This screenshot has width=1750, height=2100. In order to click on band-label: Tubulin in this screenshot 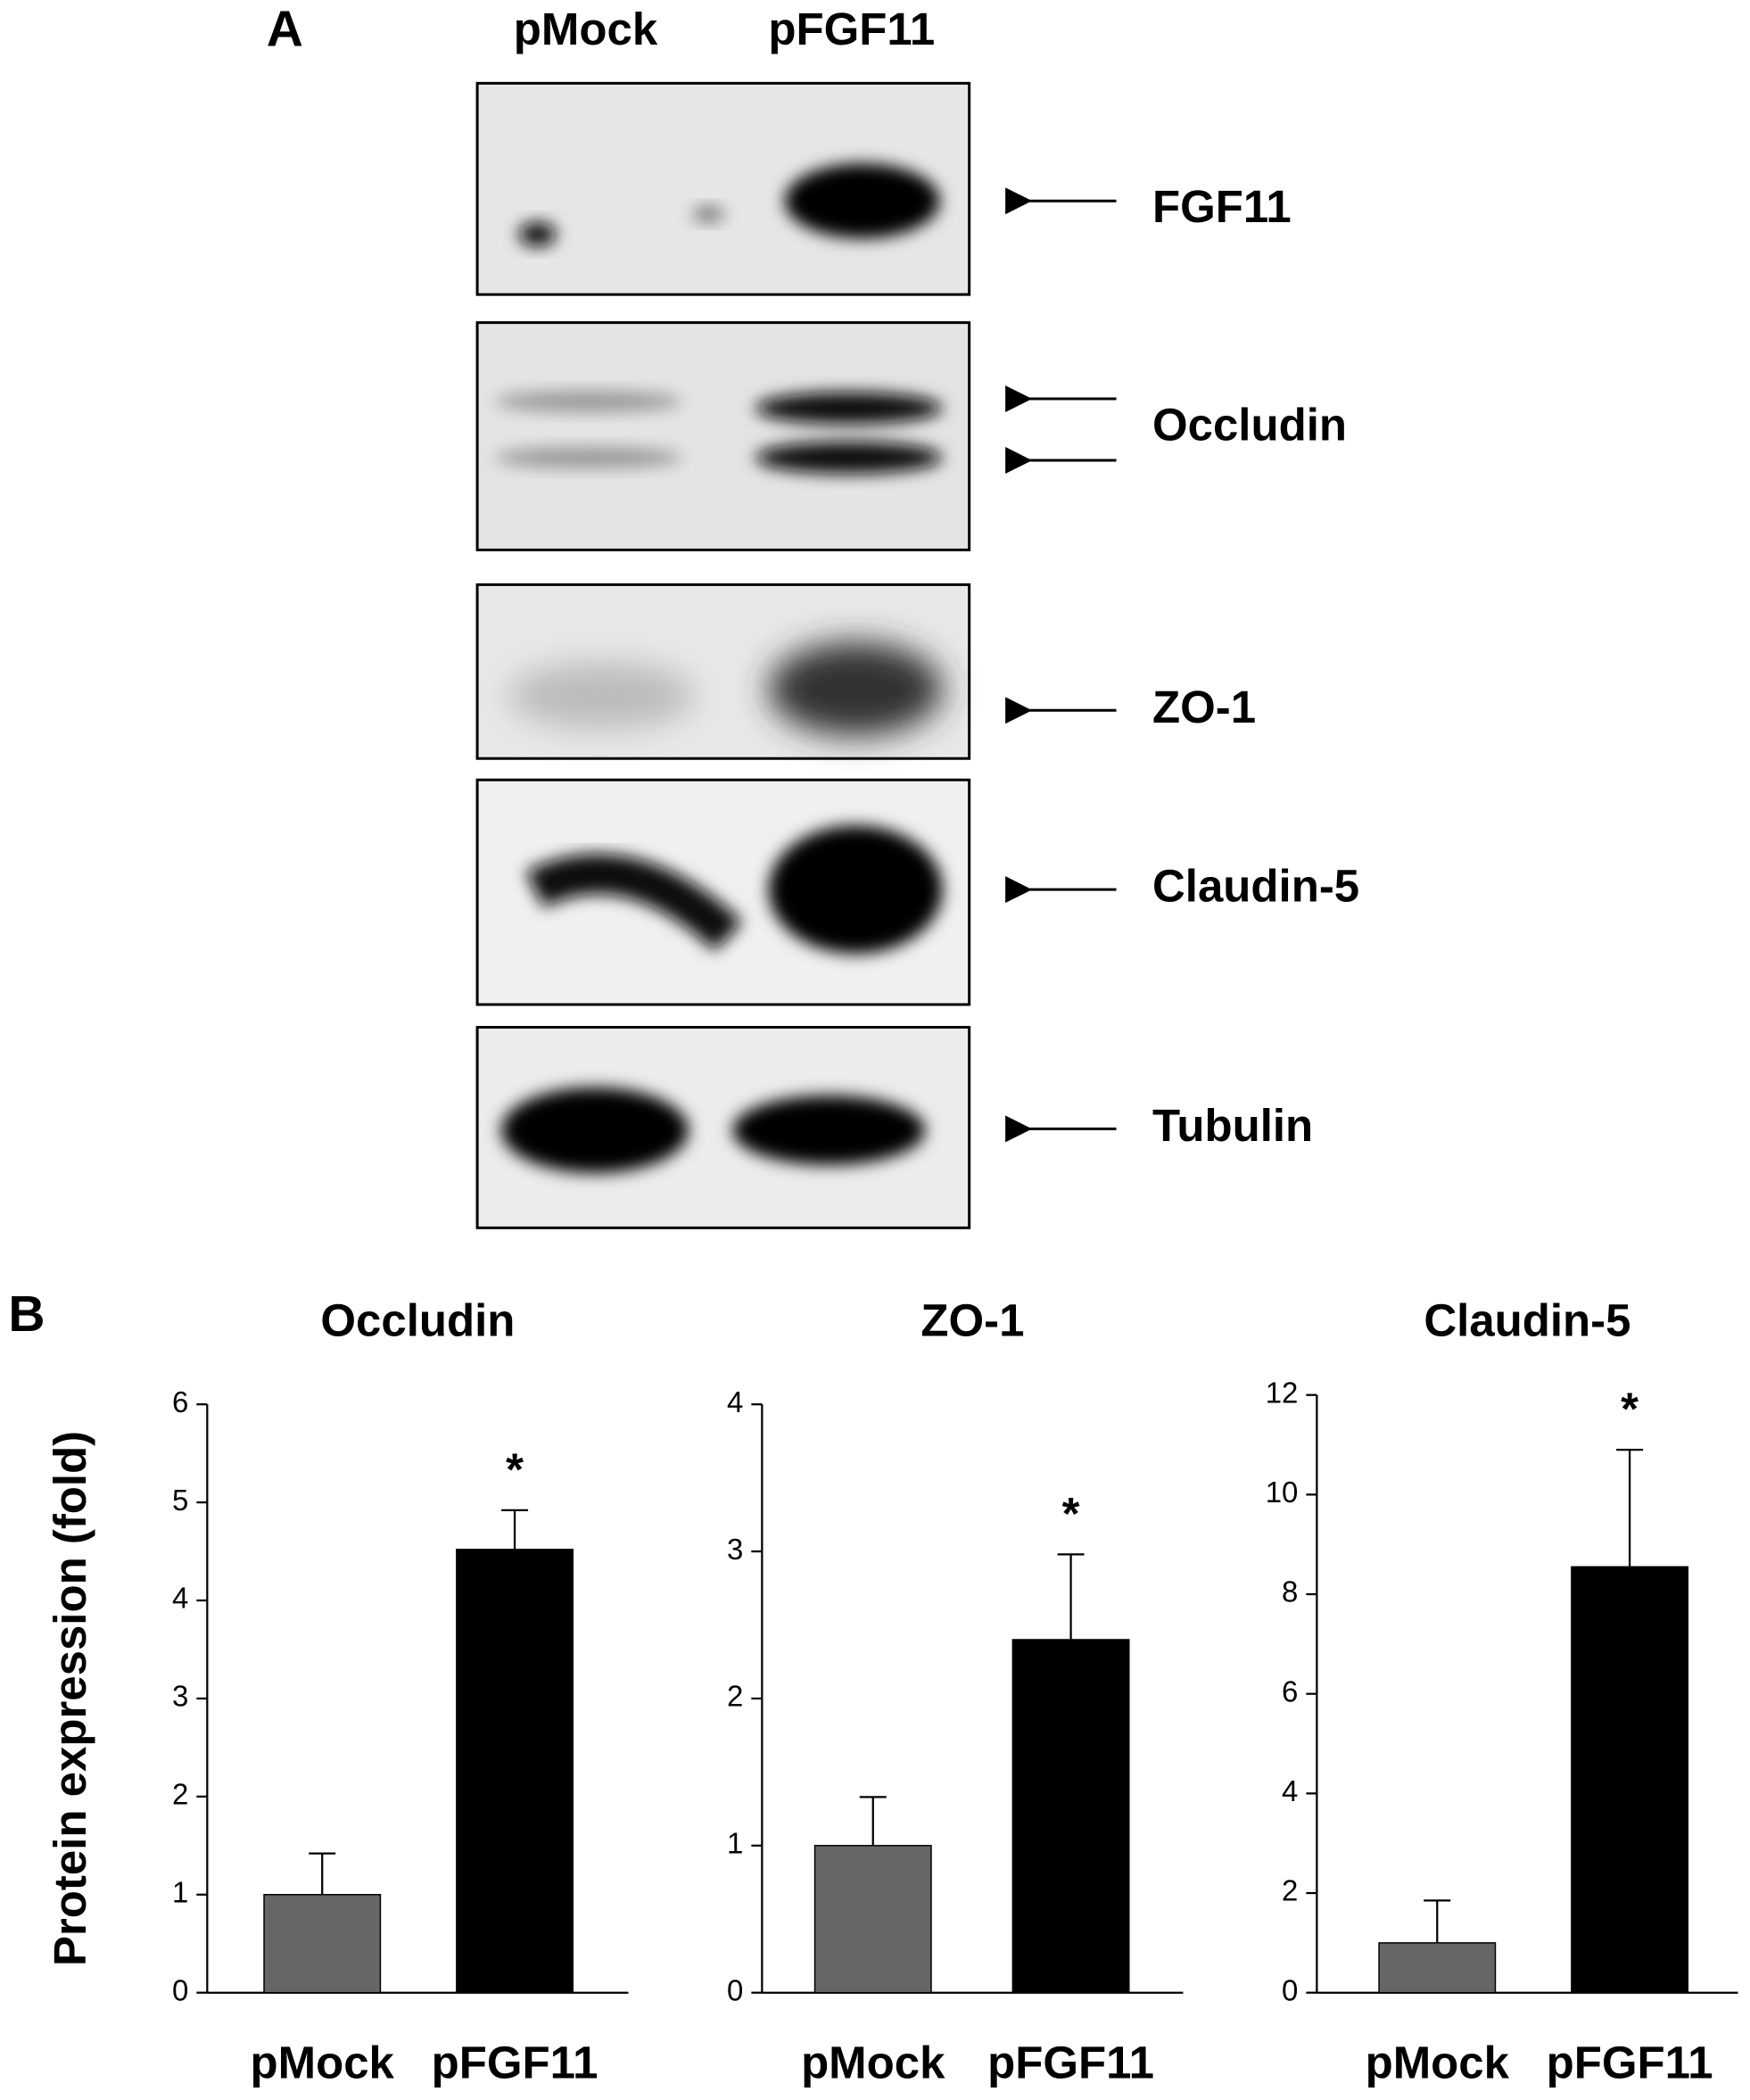, I will do `click(1232, 1125)`.